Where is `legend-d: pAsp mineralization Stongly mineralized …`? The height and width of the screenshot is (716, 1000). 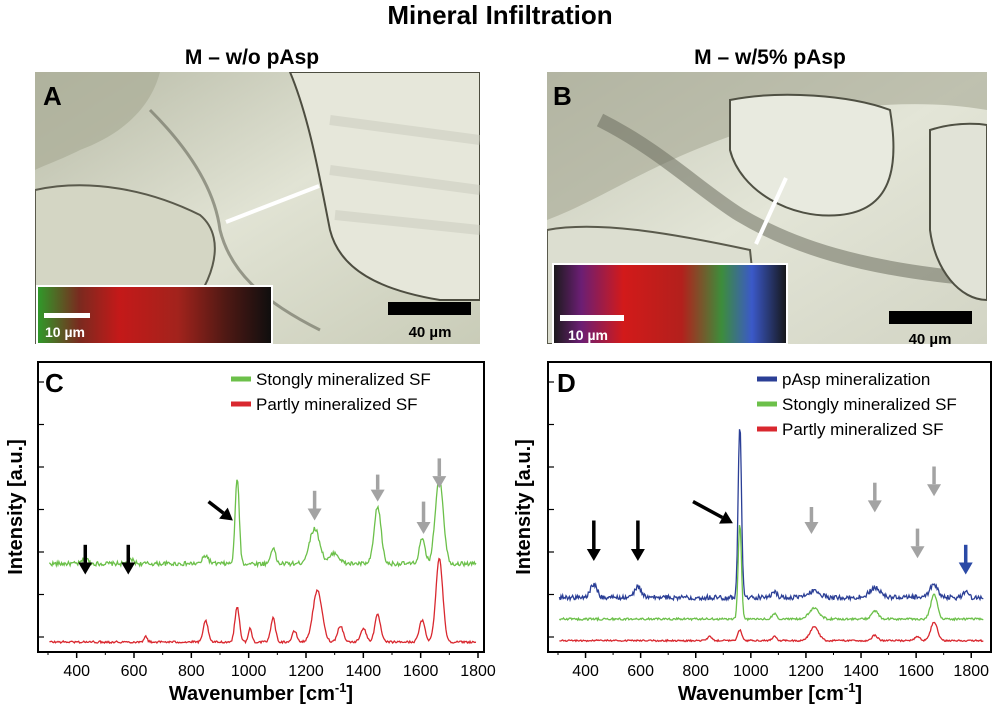 legend-d: pAsp mineralization Stongly mineralized … is located at coordinates (857, 404).